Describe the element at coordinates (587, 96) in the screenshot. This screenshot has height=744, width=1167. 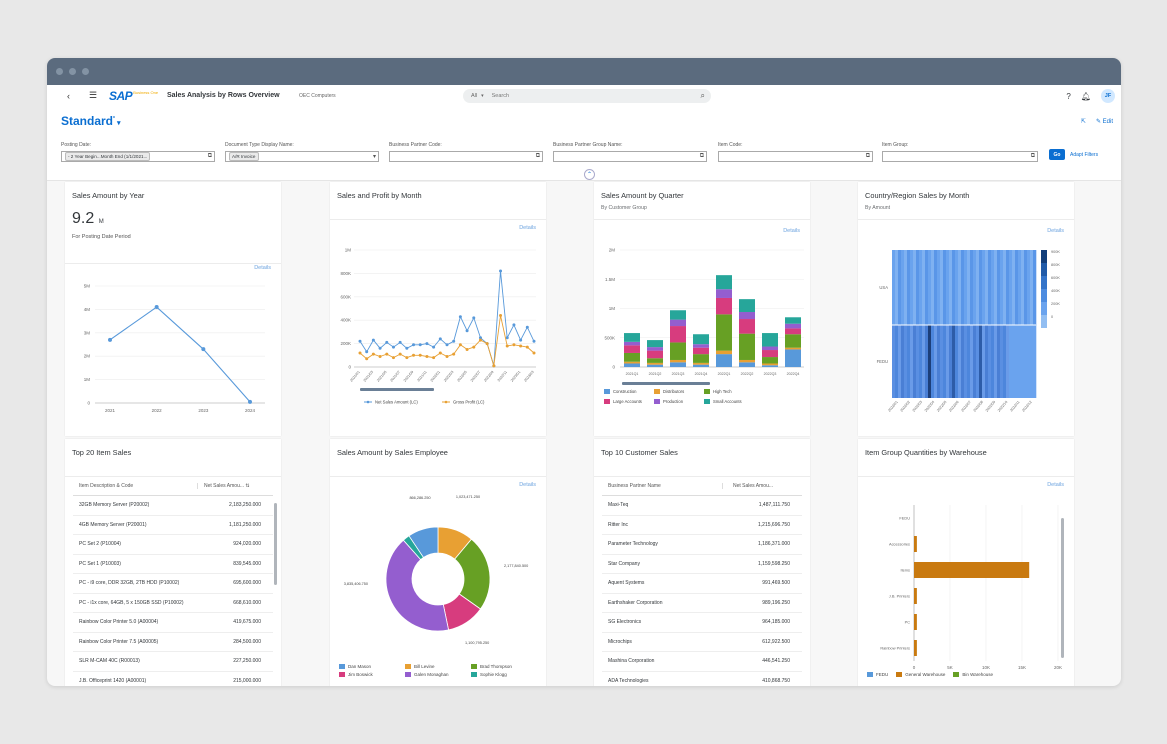
I see `search-field: All ▾ Search ⌕` at that location.